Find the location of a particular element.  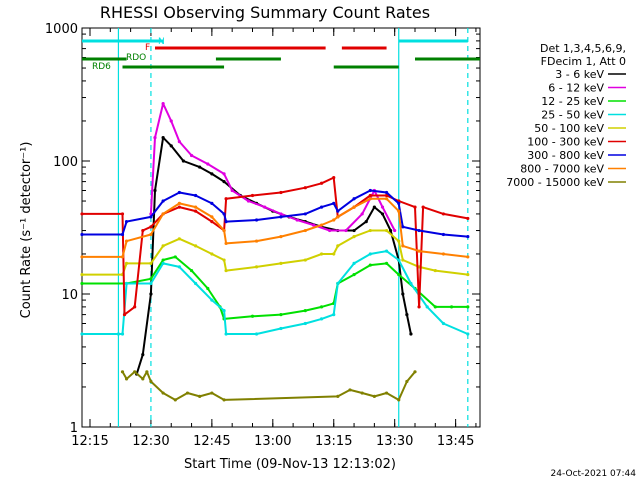

y-axis-label: Count Rate (s⁻¹ detector⁻¹) is located at coordinates (26, 230).